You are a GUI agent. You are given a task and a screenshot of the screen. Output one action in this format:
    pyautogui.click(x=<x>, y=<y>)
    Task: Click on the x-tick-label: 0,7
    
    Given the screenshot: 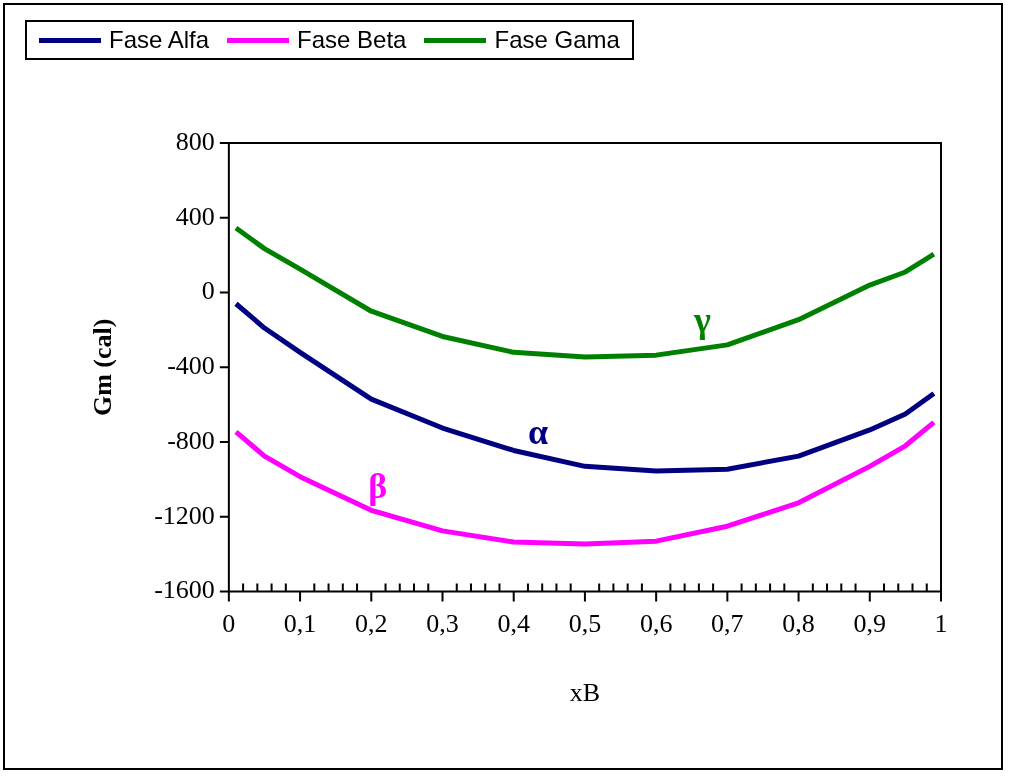 What is the action you would take?
    pyautogui.click(x=727, y=624)
    